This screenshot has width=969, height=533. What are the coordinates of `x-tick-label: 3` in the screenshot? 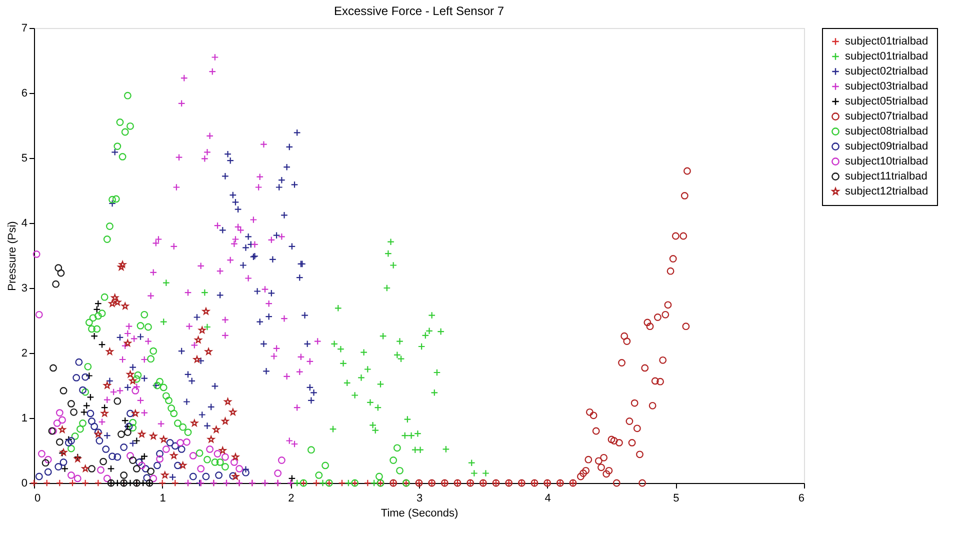 It's located at (419, 498).